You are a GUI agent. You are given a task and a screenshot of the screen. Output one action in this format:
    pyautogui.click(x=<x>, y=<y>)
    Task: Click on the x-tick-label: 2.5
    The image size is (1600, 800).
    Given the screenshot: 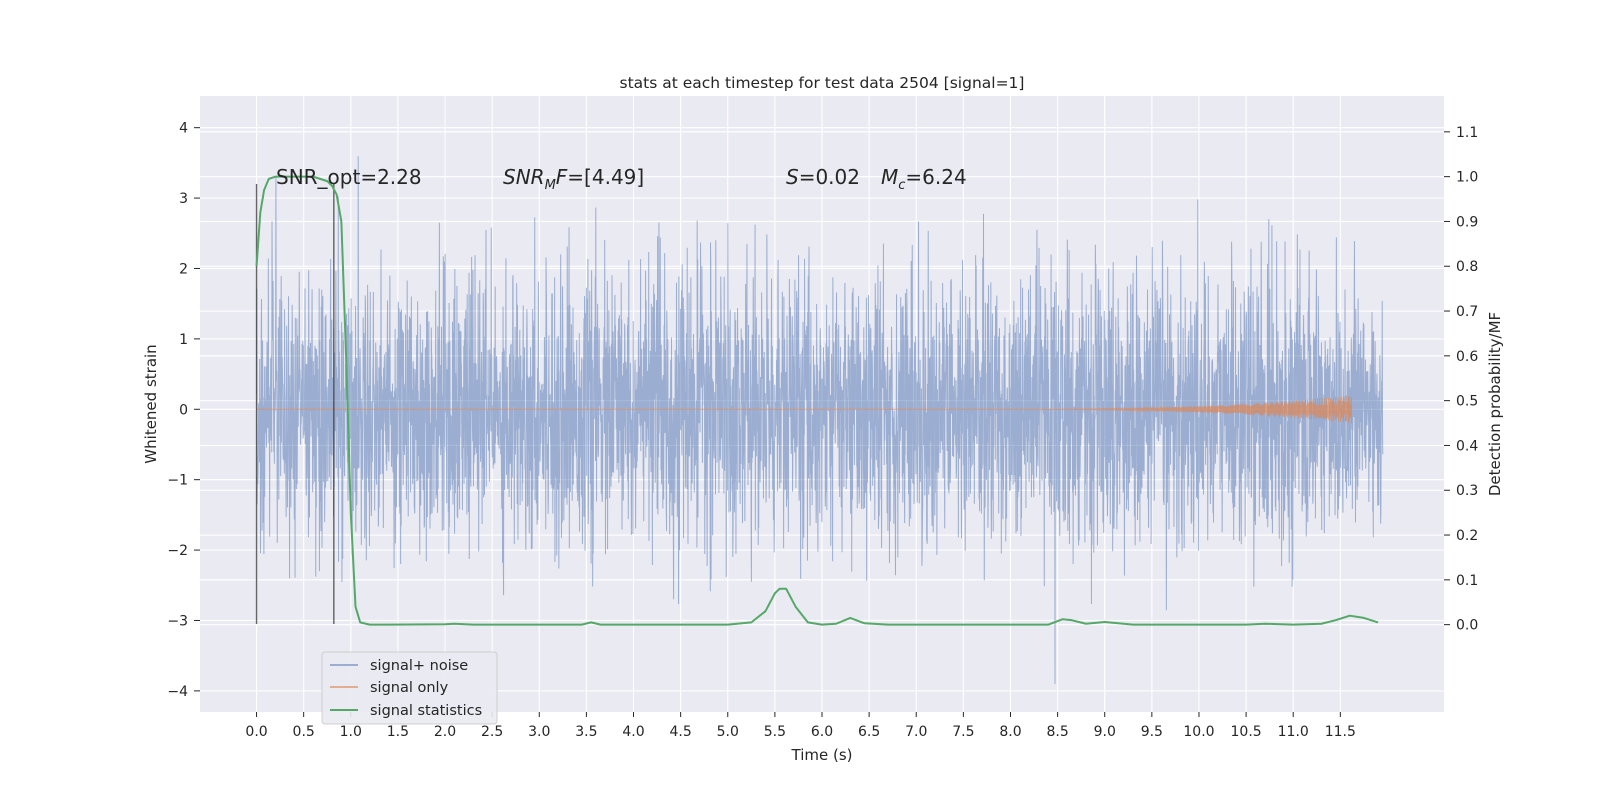 What is the action you would take?
    pyautogui.click(x=492, y=732)
    